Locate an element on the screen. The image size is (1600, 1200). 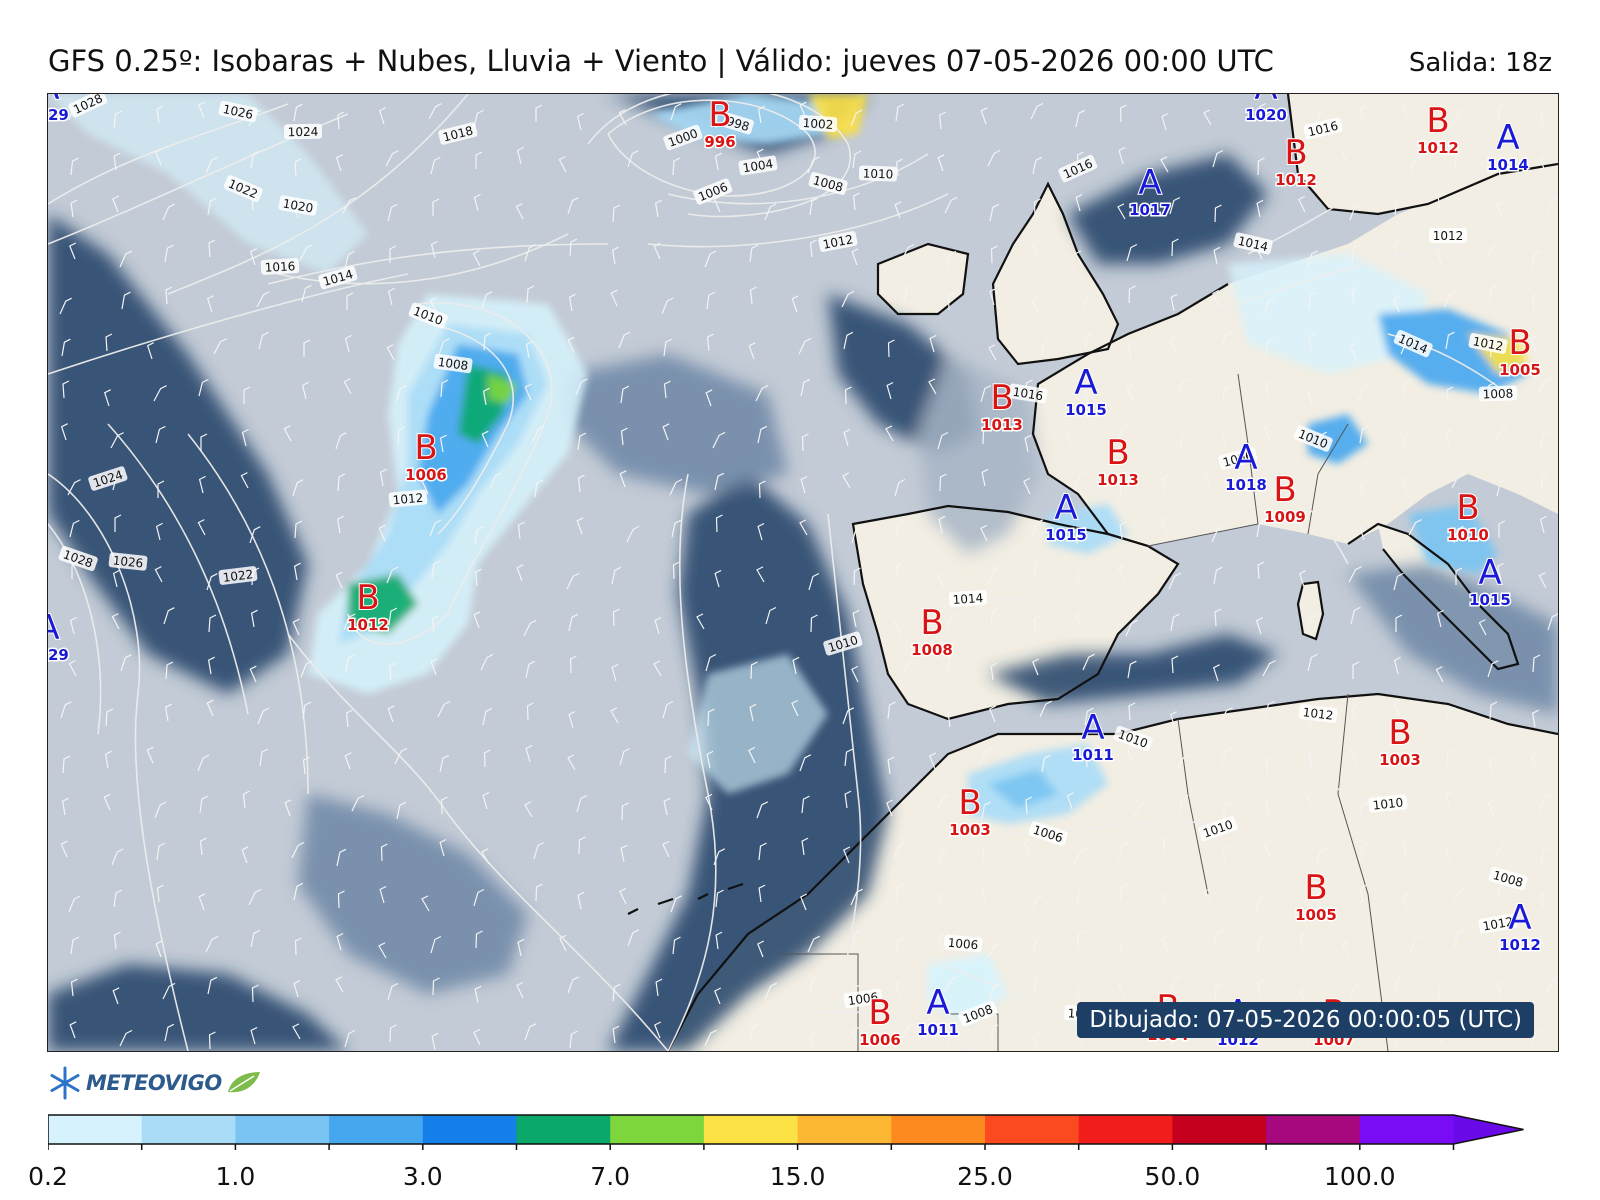
isobar-label: 1012 is located at coordinates (408, 498).